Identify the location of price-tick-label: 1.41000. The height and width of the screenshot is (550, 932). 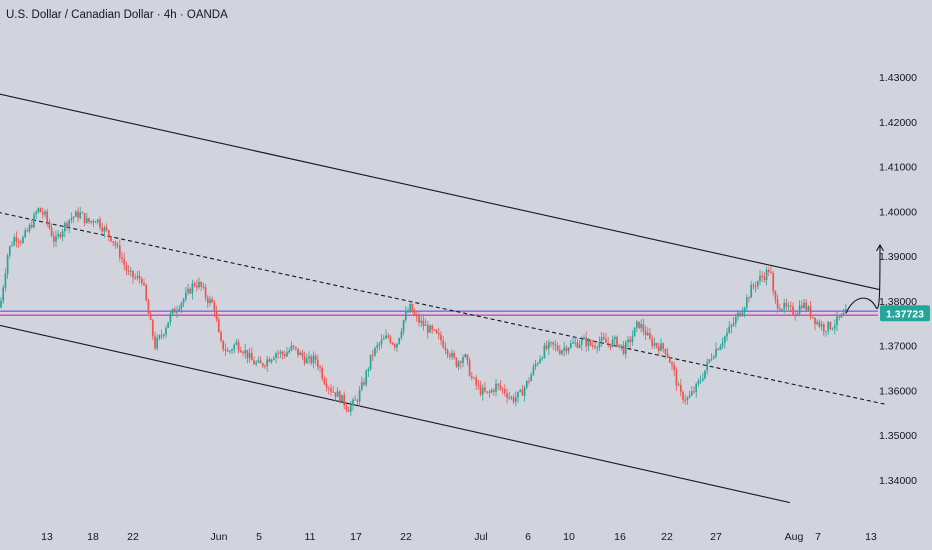
(898, 168).